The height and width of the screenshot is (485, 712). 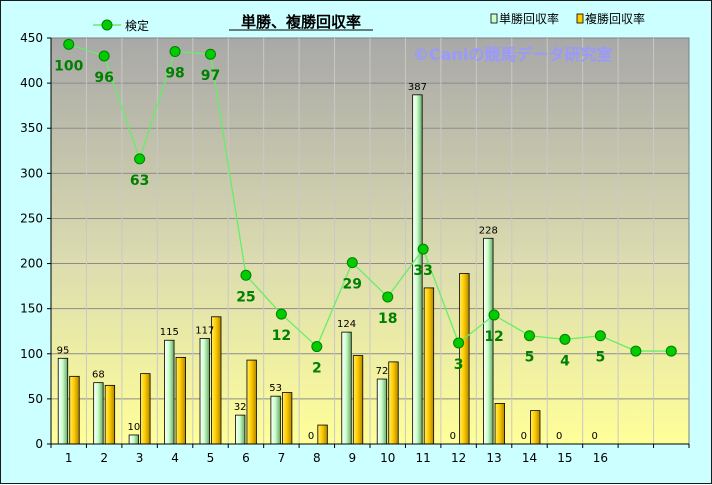 I want to click on bar-tansho-label: 68, so click(x=98, y=375).